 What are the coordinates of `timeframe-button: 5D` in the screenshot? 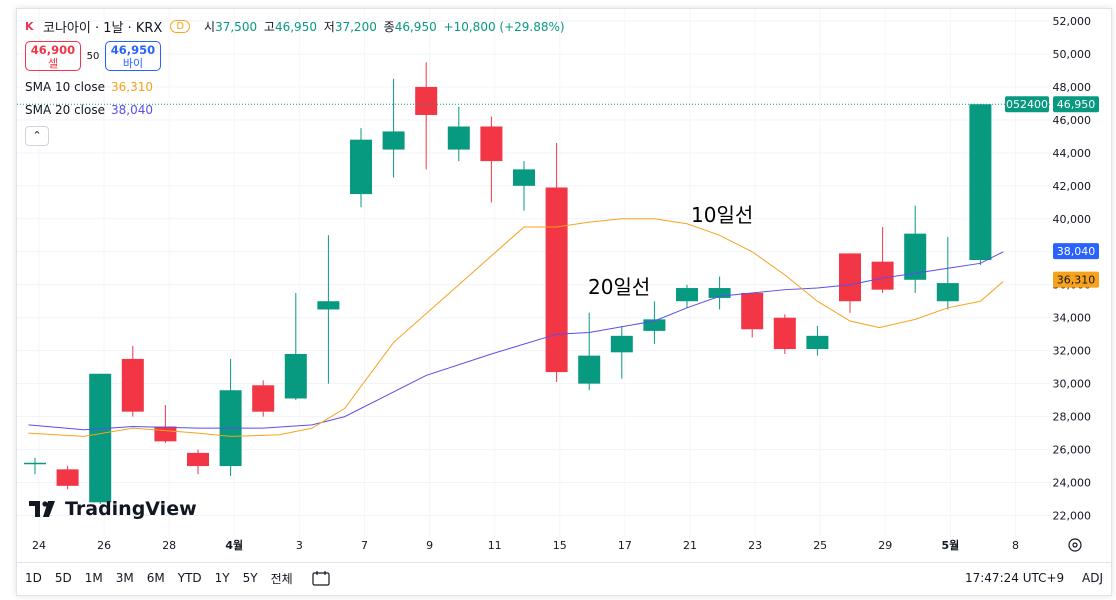 It's located at (63, 578).